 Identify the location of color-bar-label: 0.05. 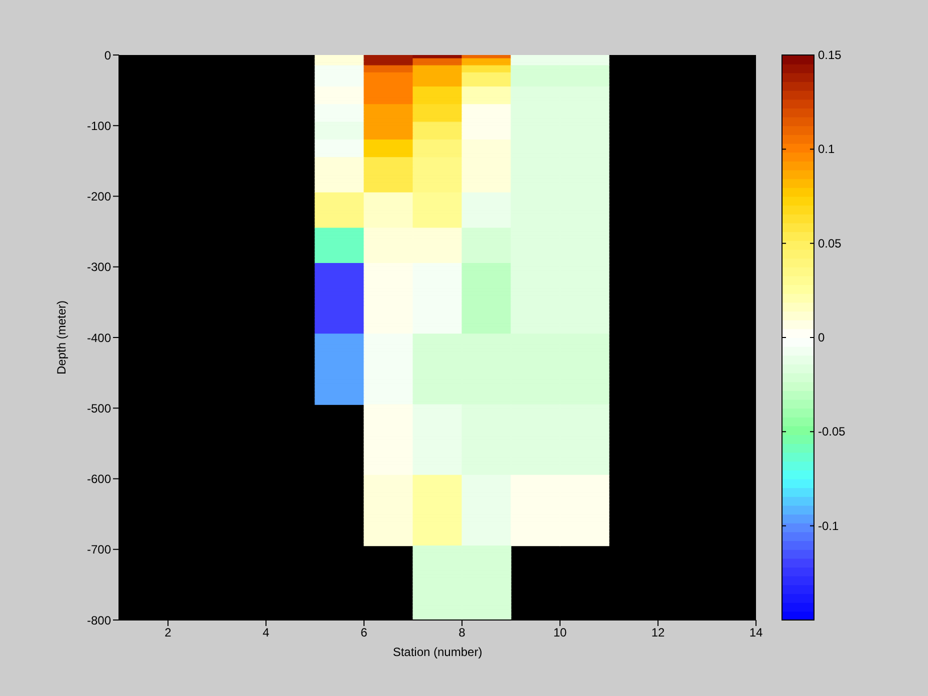
(830, 243).